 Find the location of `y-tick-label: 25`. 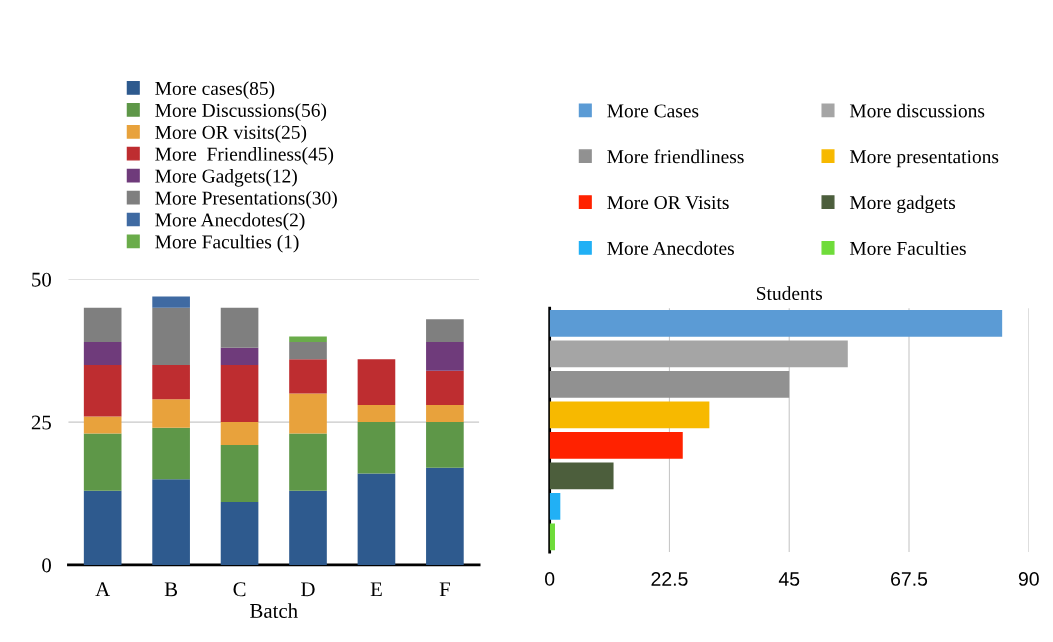

y-tick-label: 25 is located at coordinates (41, 422).